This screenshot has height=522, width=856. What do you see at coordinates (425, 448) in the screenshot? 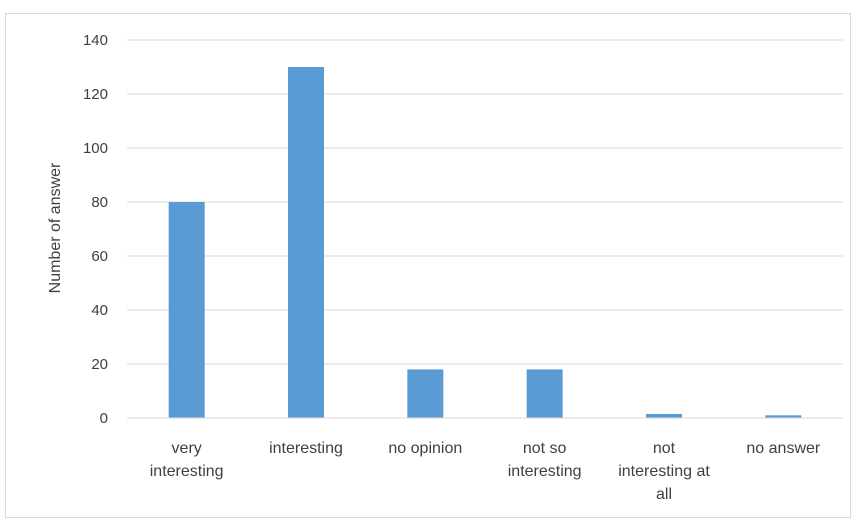
I see `x-category-label: no opinion` at bounding box center [425, 448].